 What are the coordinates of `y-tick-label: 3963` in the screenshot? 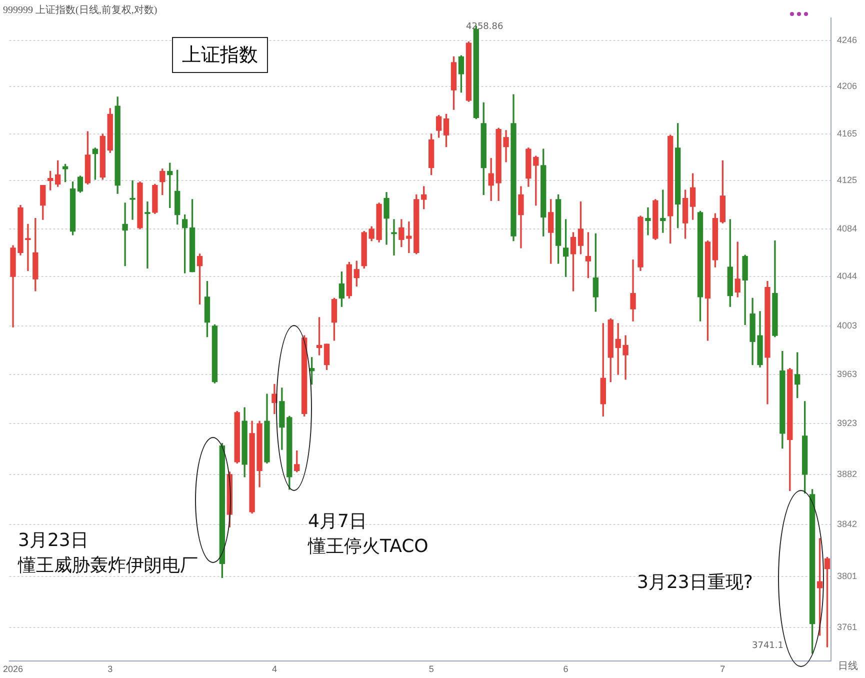 It's located at (847, 373).